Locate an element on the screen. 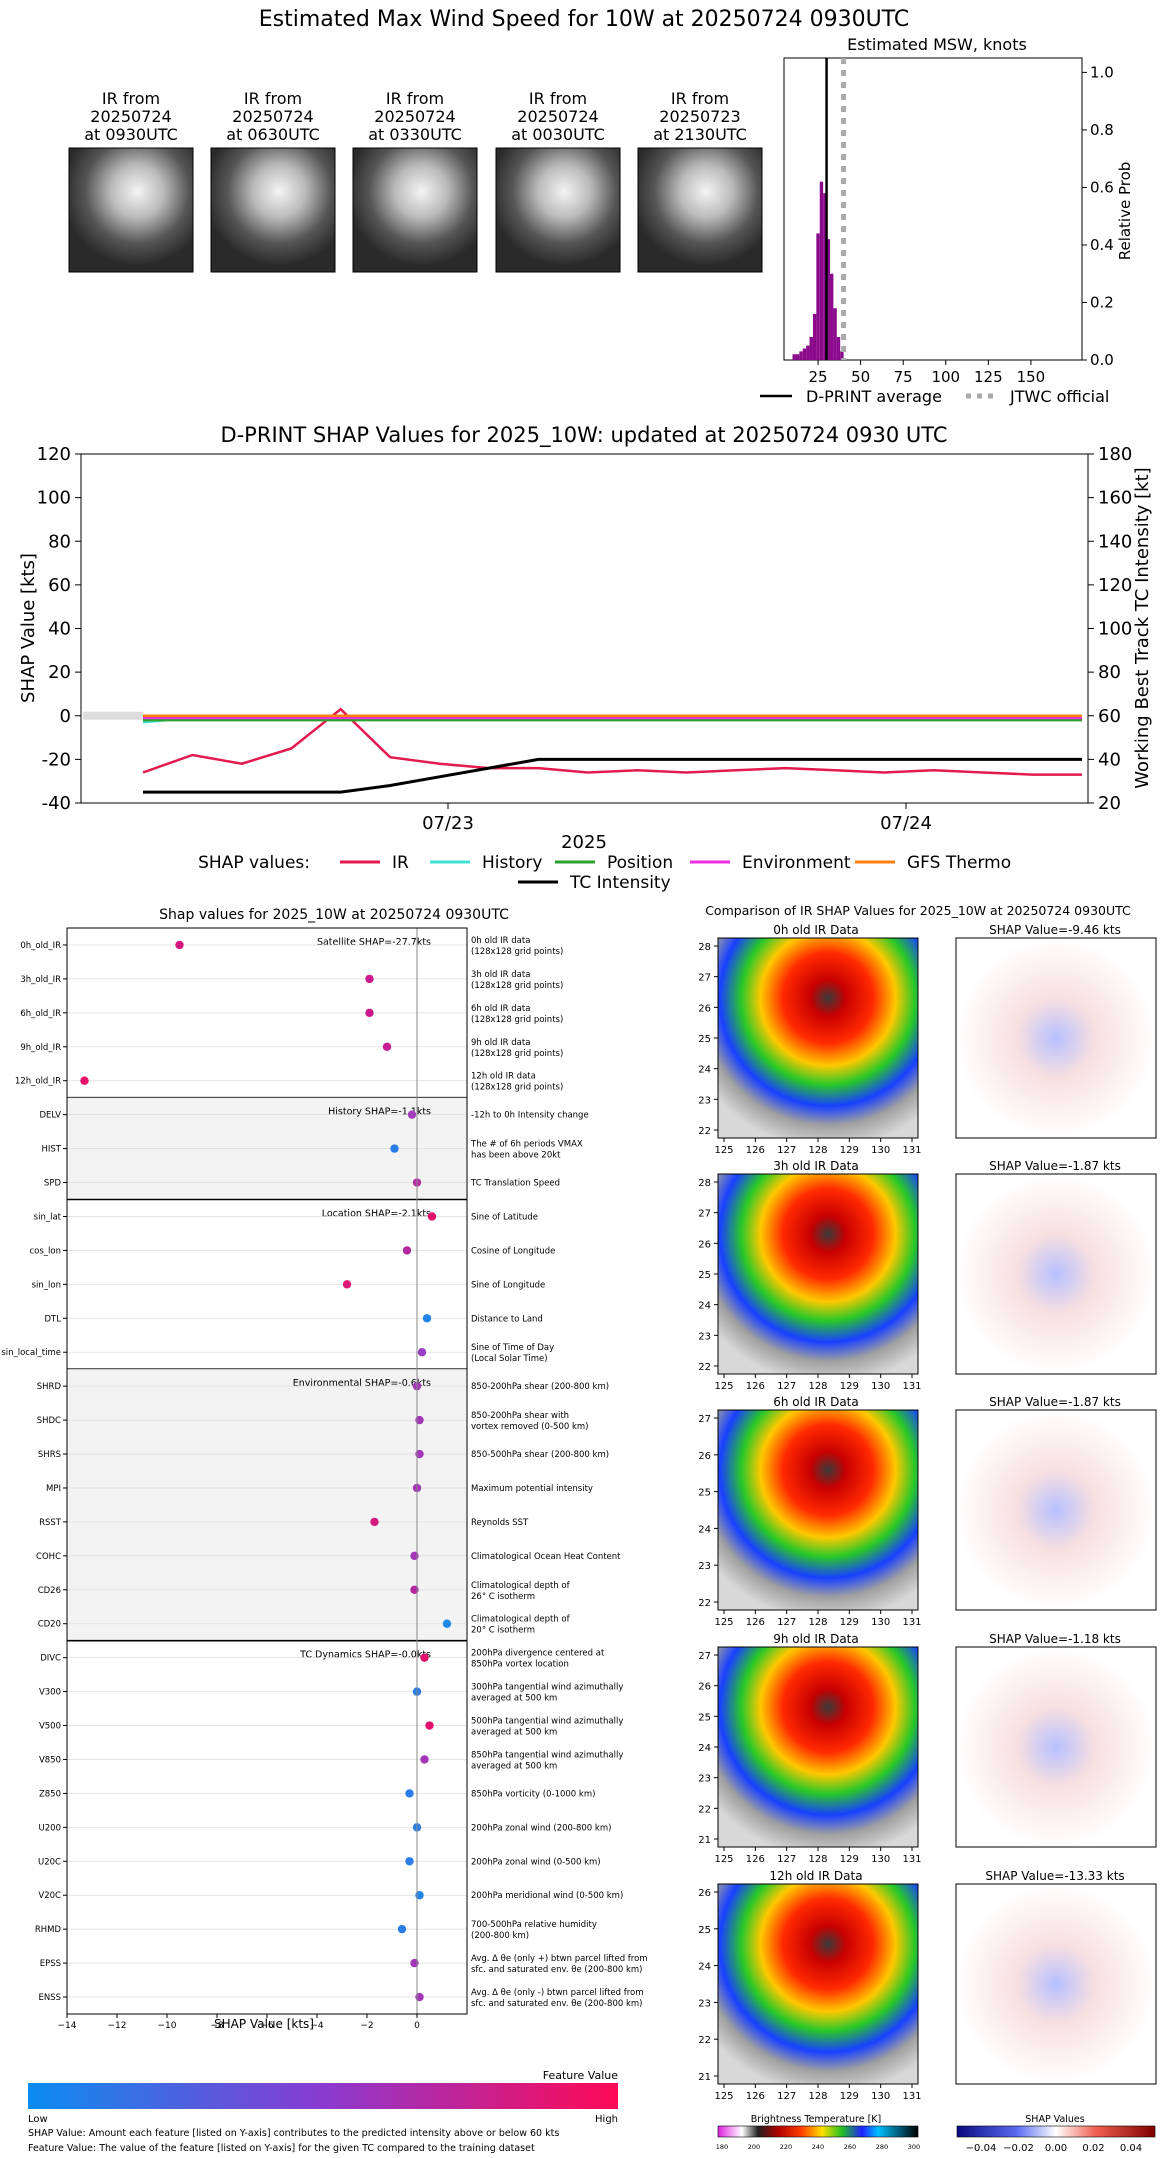  feature-description: 850hPa tangential wind azimuthally is located at coordinates (547, 1755).